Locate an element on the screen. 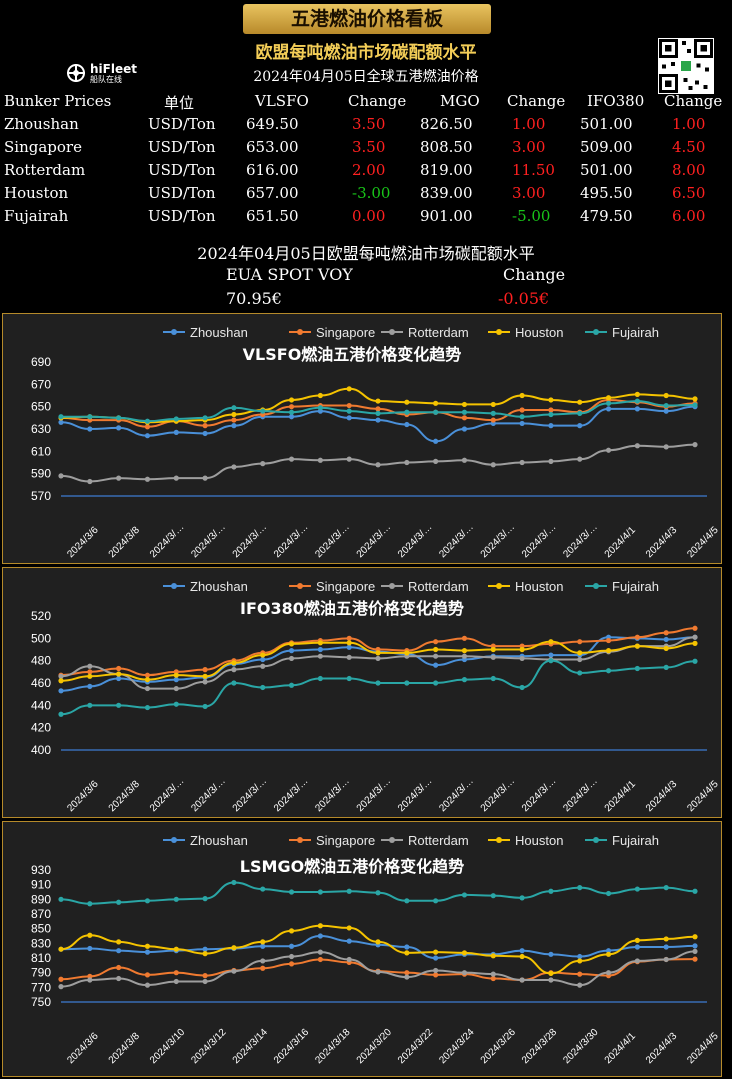 The height and width of the screenshot is (1079, 732). page-subtitle: 欧盟每吨燃油市场碳配额水平 is located at coordinates (366, 53).